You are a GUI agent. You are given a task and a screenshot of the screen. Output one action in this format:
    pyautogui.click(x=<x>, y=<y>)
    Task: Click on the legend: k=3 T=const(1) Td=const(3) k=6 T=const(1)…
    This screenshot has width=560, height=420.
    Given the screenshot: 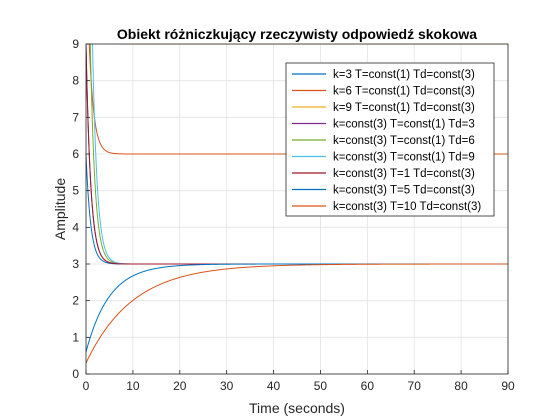 What is the action you would take?
    pyautogui.click(x=390, y=139)
    